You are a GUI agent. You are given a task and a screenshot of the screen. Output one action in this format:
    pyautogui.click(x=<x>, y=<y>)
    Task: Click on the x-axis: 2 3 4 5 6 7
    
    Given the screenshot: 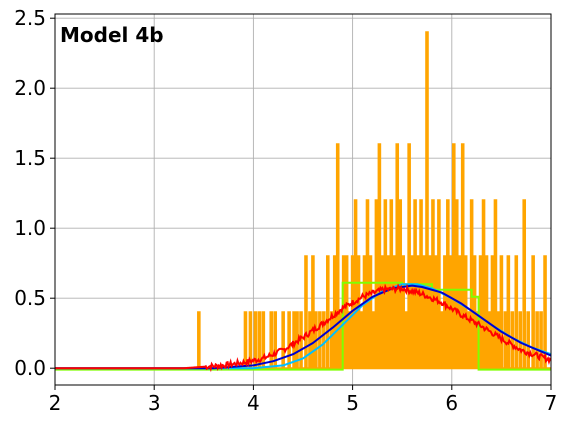 What is the action you would take?
    pyautogui.click(x=303, y=400)
    